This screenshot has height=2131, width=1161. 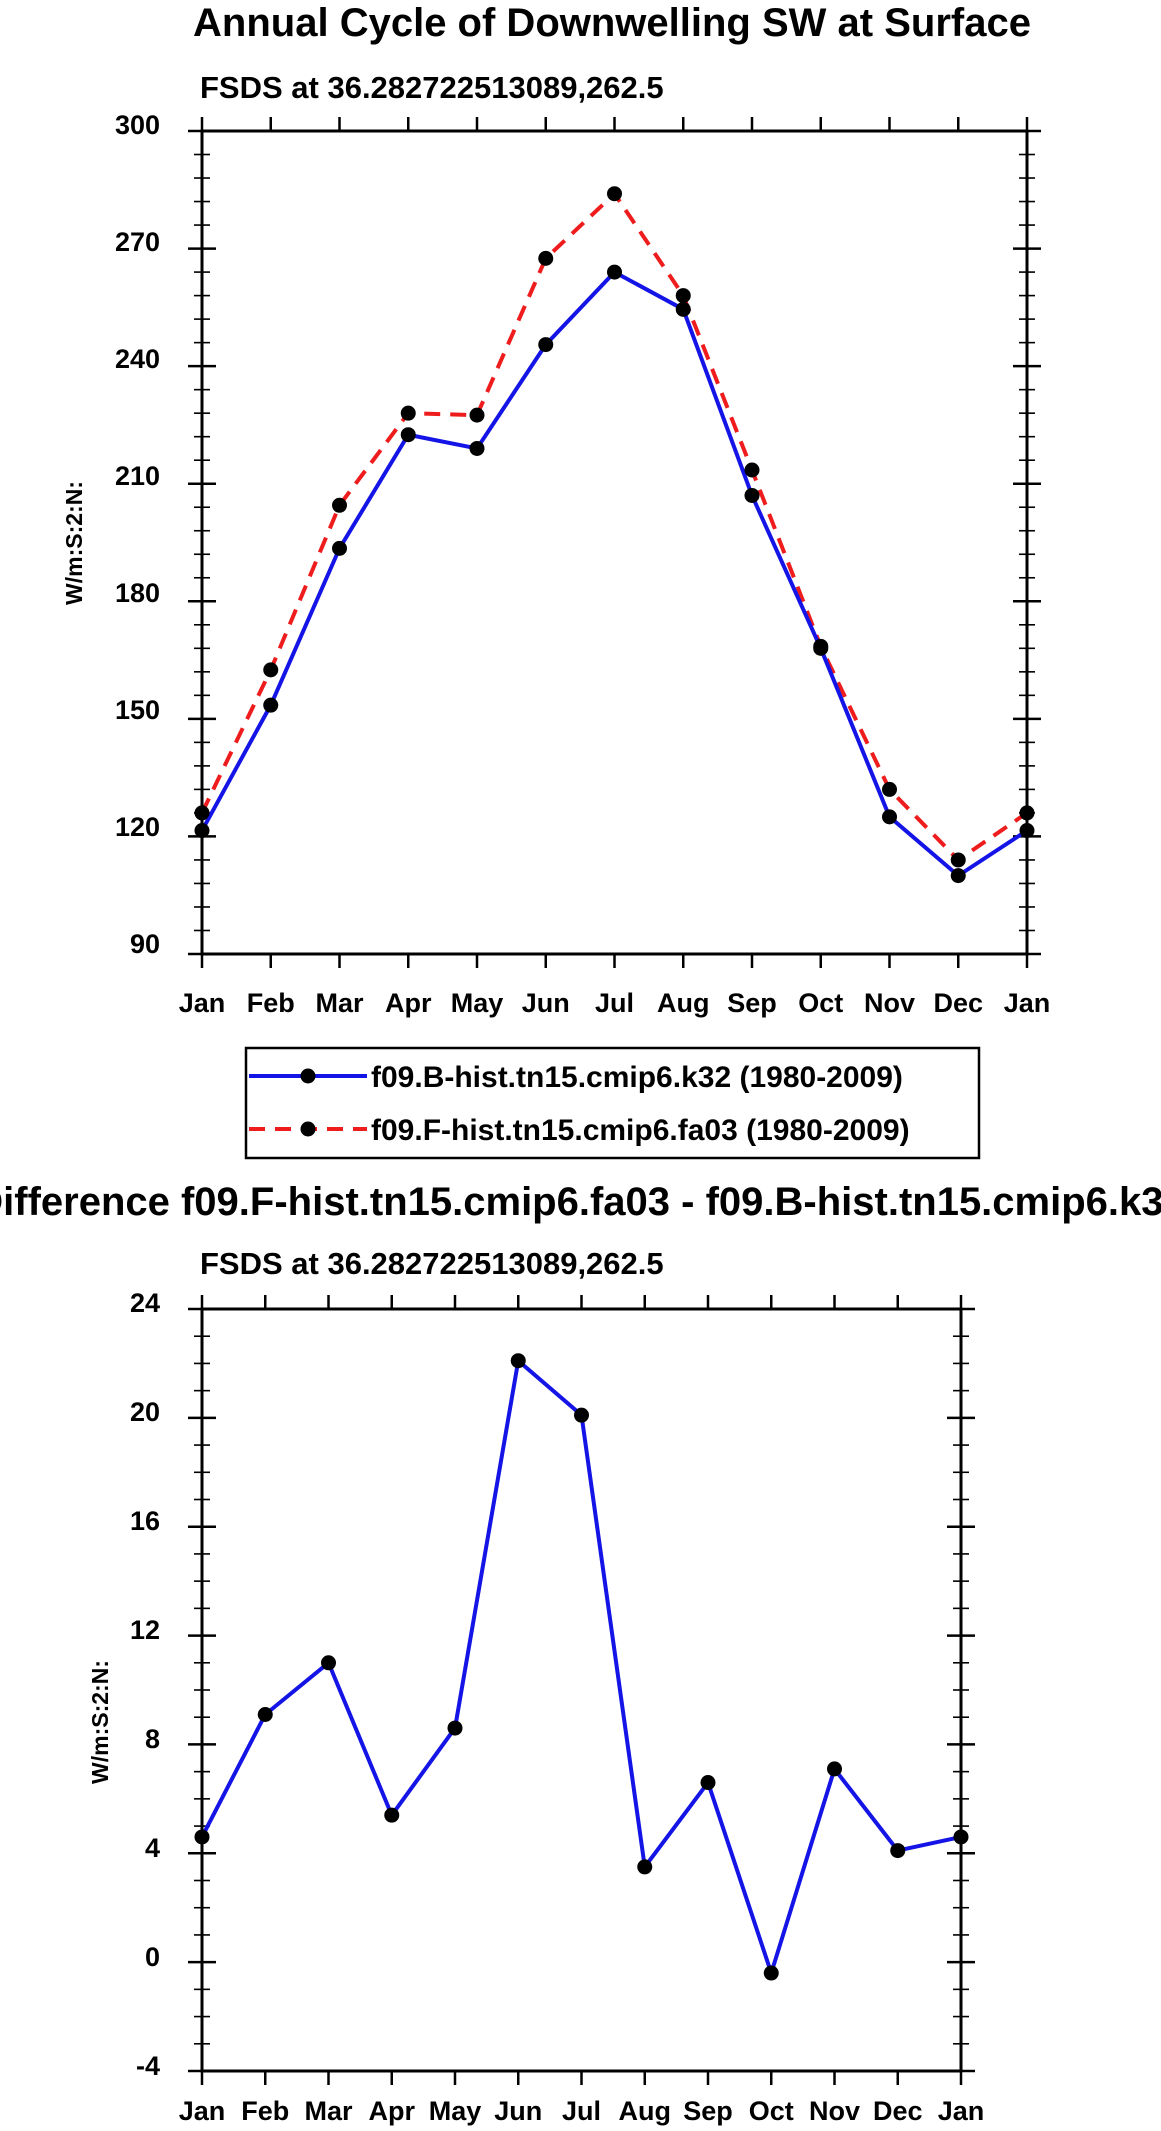 I want to click on y-tick-label: -4, so click(x=148, y=2066).